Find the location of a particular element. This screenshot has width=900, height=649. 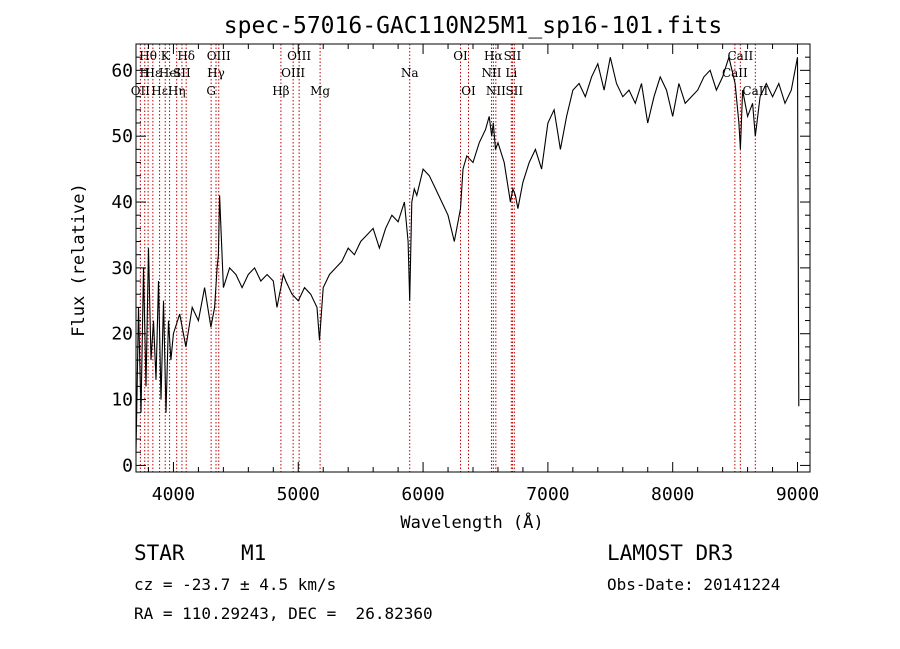

line-marker-label: Hβ is located at coordinates (280, 91).